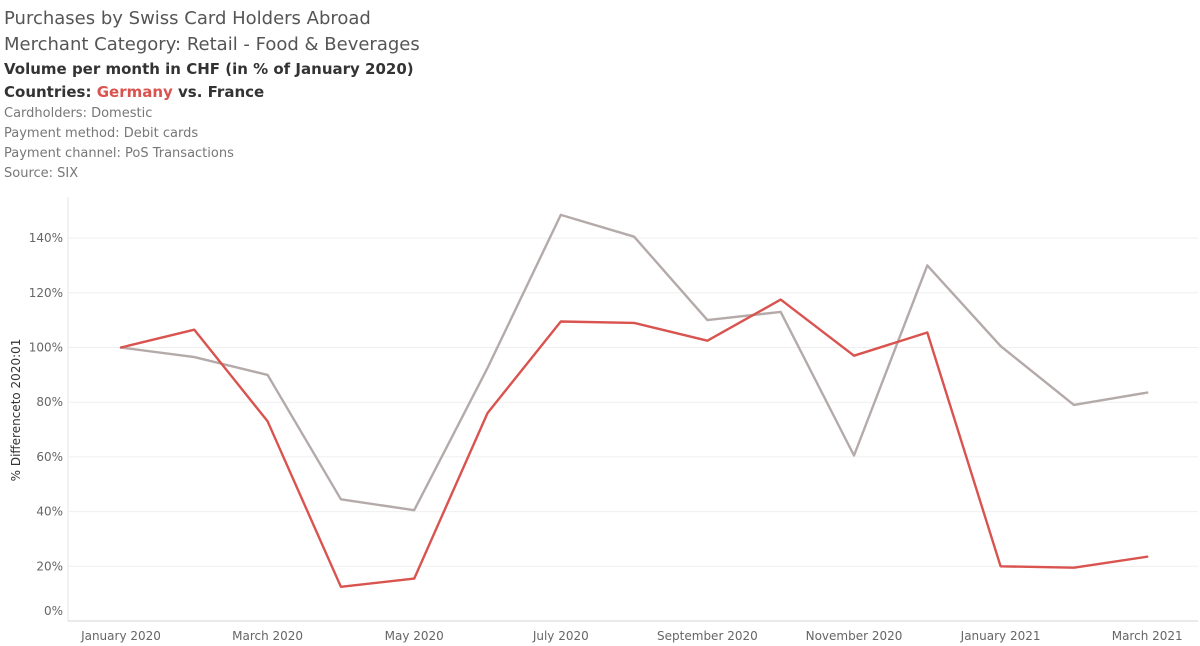  Describe the element at coordinates (49, 566) in the screenshot. I see `y-tick-label: 20%` at that location.